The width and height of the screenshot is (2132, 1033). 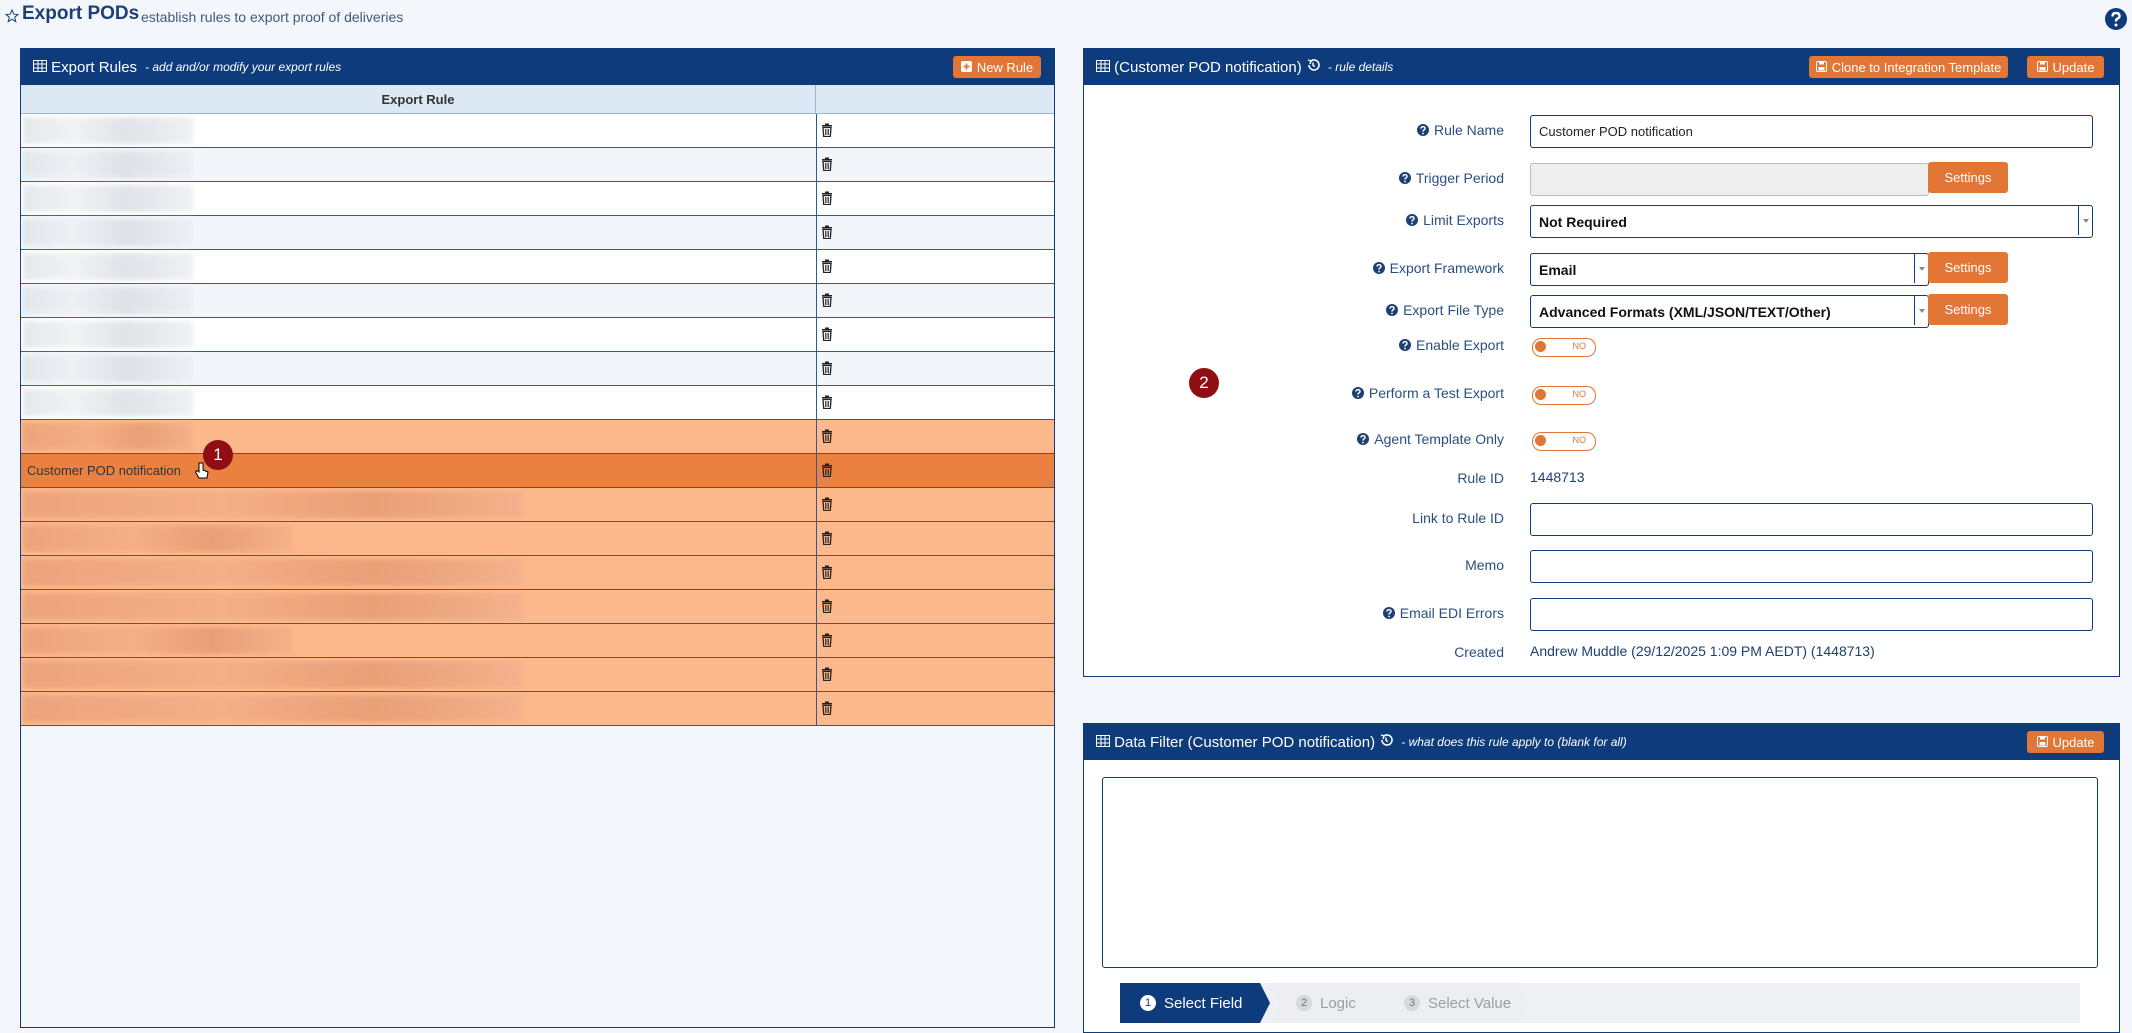 I want to click on field-label: Rule ID, so click(x=1394, y=478).